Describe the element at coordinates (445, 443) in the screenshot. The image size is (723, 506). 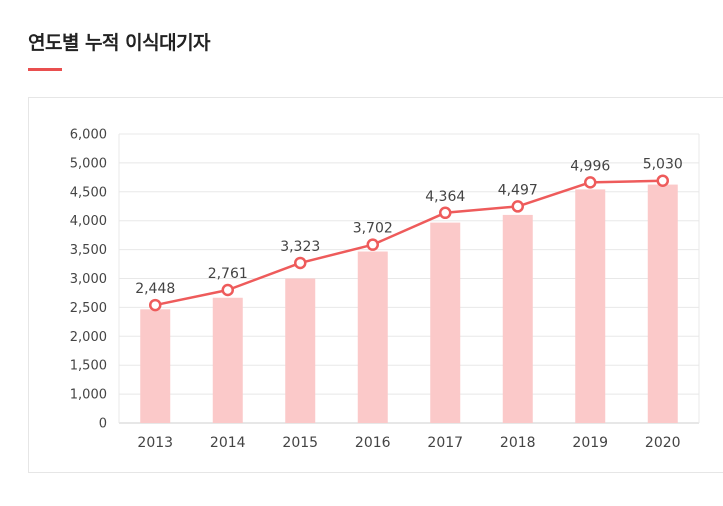
I see `x-tick-label: 2017` at that location.